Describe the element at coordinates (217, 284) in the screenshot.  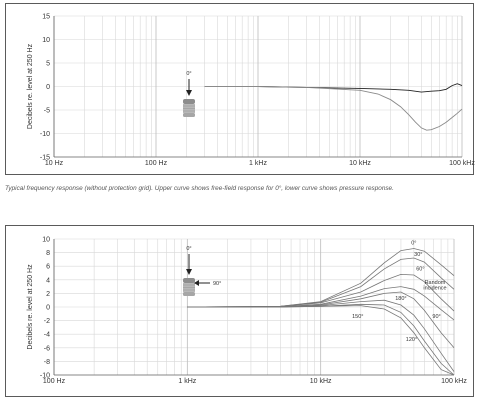
I see `arrow-label-90deg: 90°` at that location.